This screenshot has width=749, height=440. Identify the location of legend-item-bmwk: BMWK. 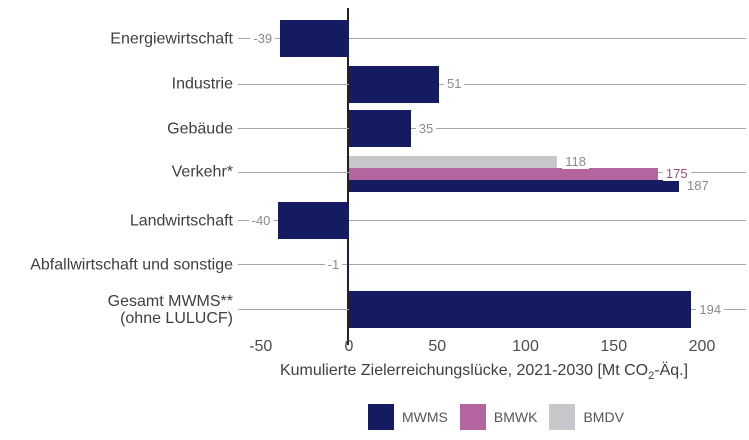
(498, 417).